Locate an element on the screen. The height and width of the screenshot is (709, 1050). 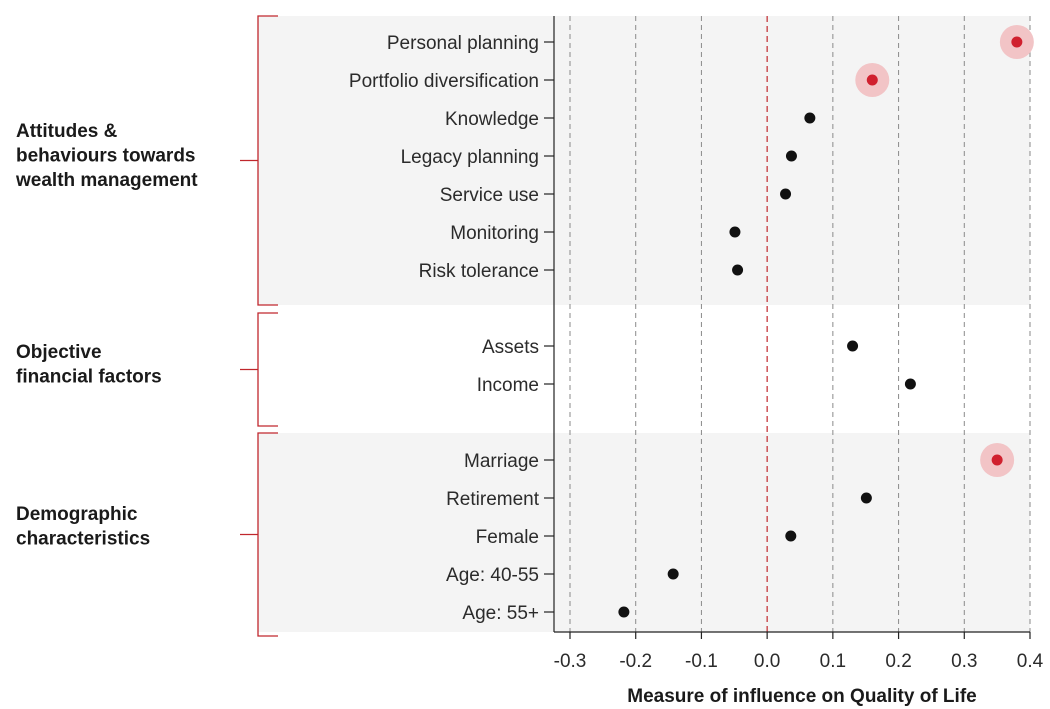
group-label: Demographic is located at coordinates (77, 514).